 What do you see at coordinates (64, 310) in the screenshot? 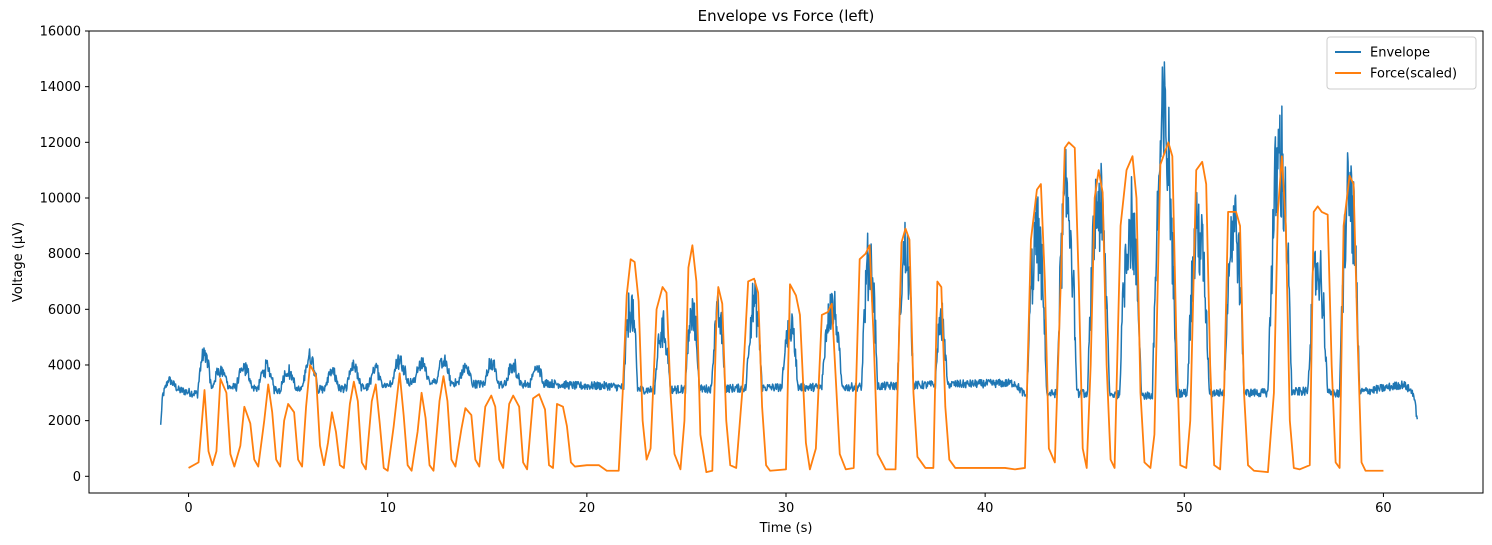
I see `y-tick-label: 6000` at bounding box center [64, 310].